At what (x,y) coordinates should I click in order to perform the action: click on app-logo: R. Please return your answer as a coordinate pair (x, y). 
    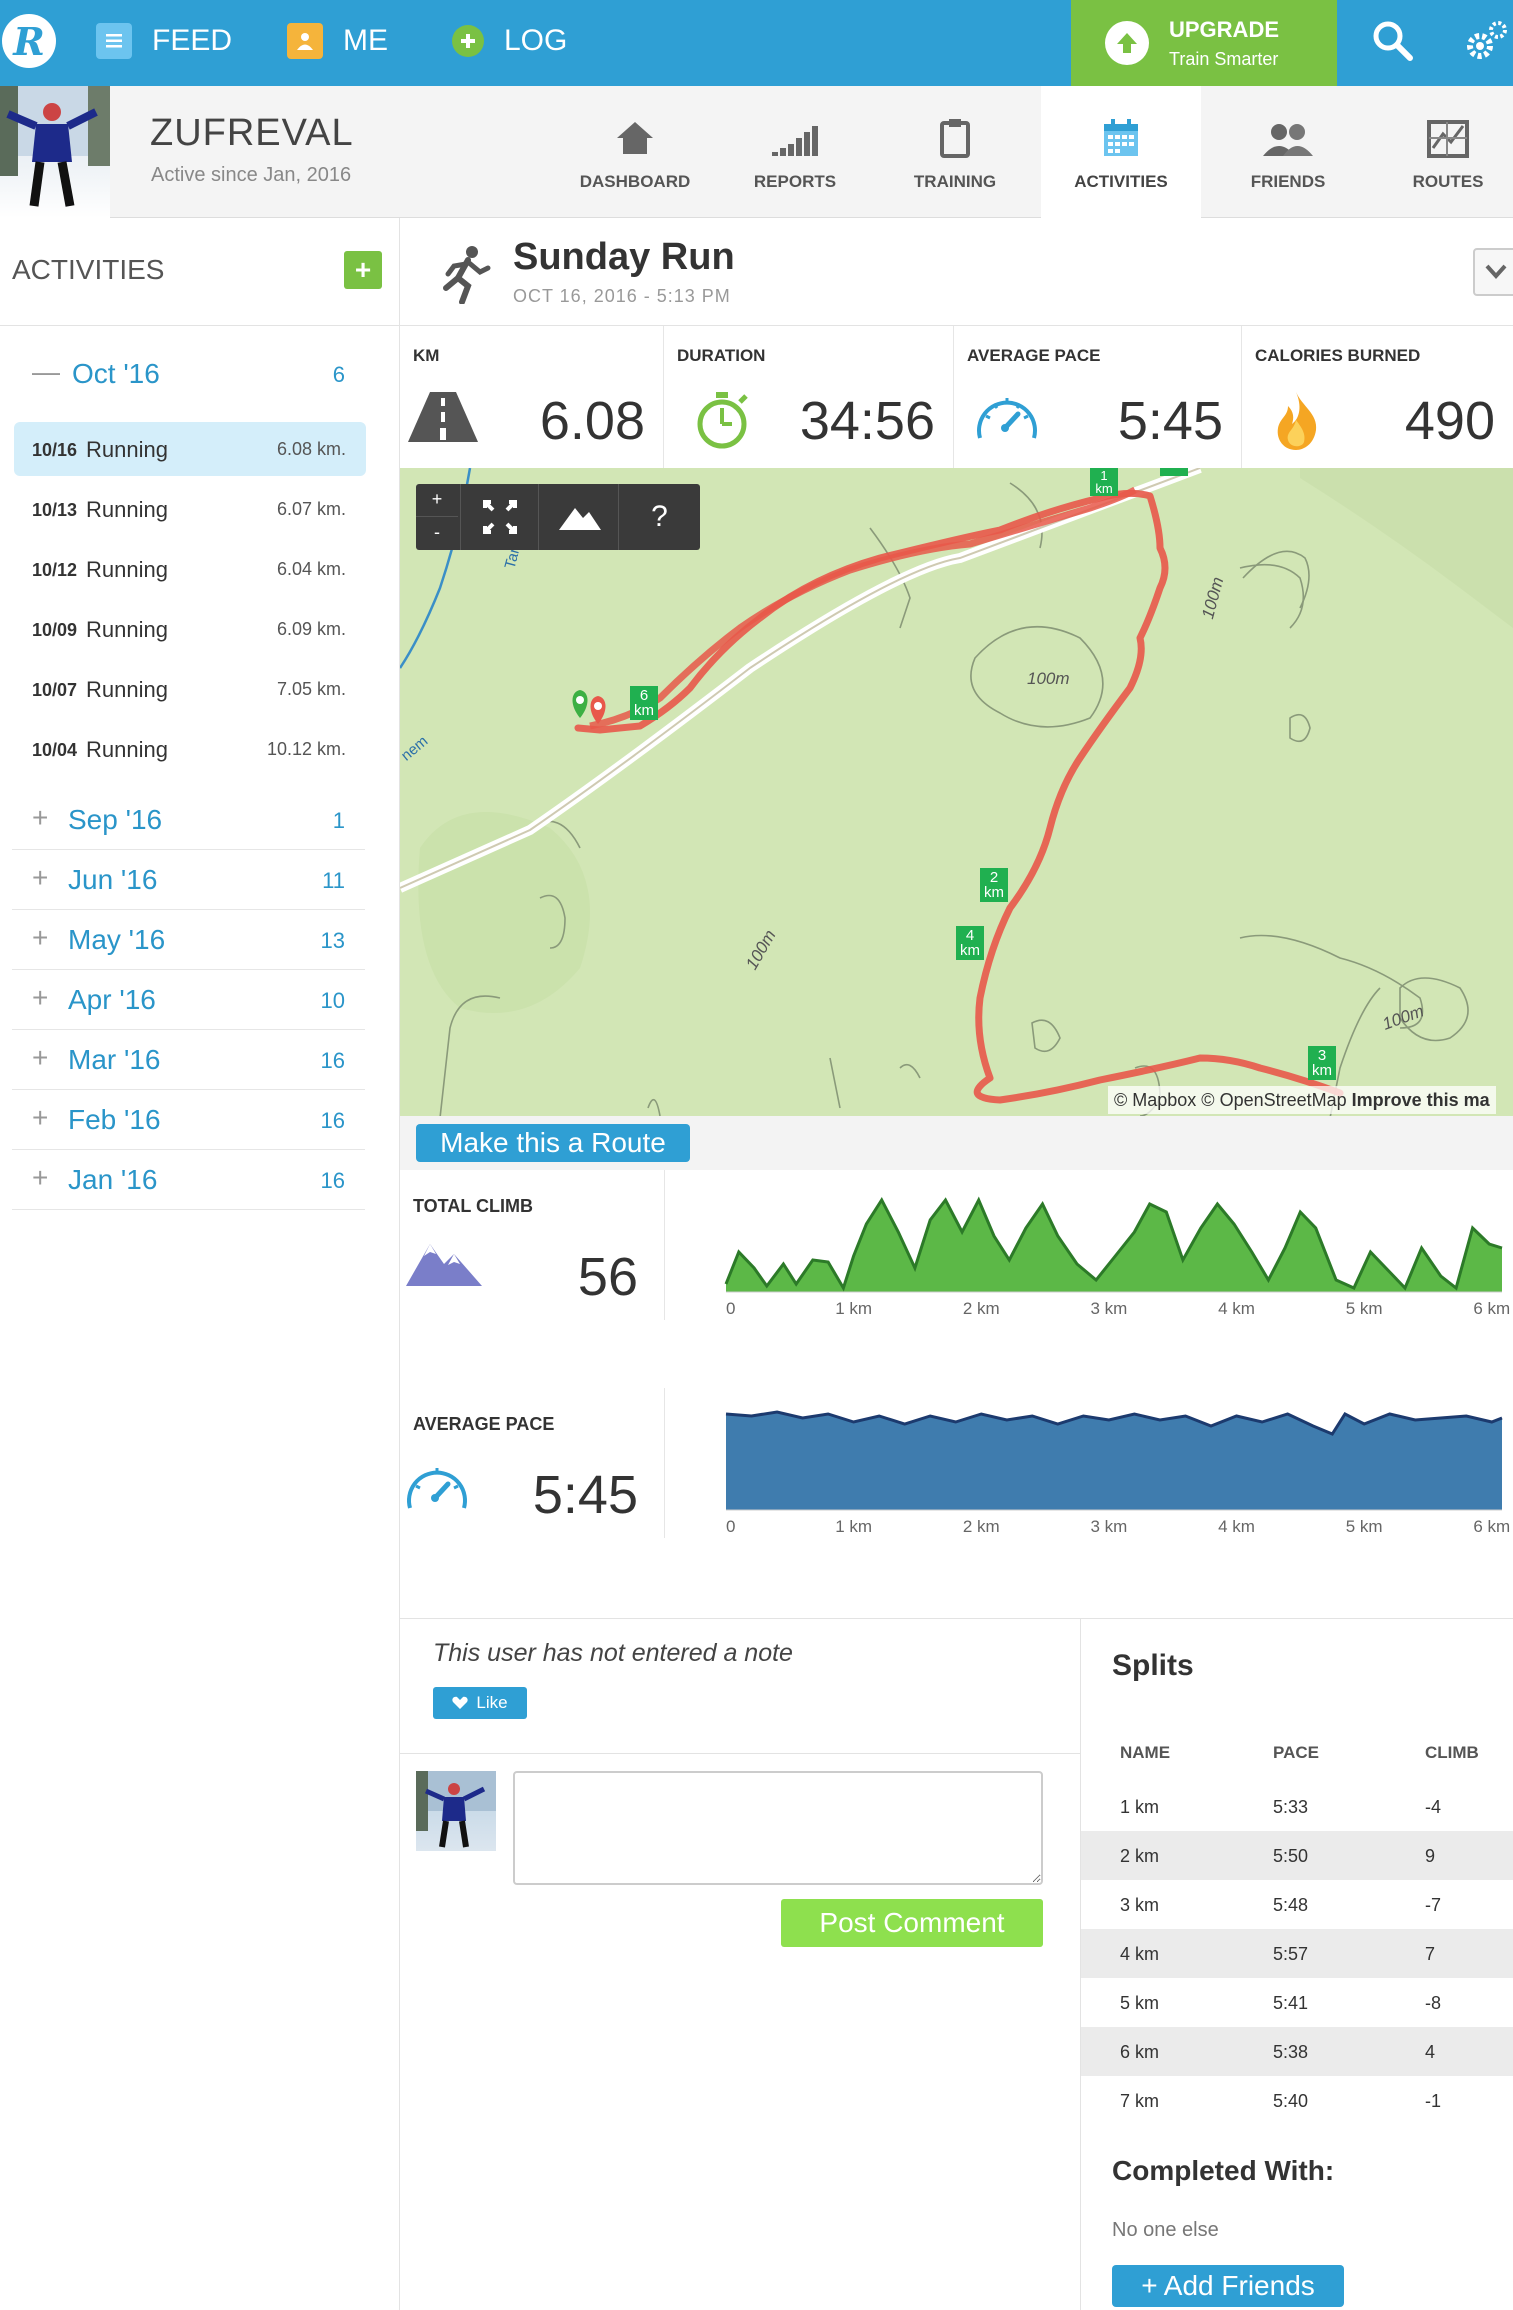
    Looking at the image, I should click on (29, 41).